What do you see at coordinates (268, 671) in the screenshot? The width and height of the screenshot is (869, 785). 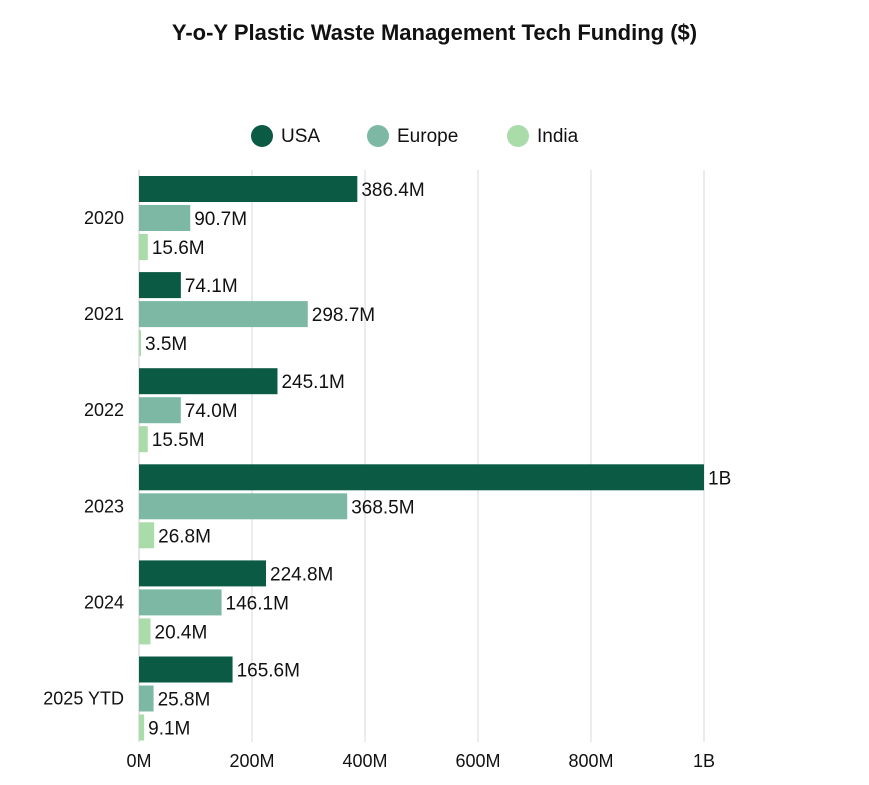 I see `data-label: 165.6M` at bounding box center [268, 671].